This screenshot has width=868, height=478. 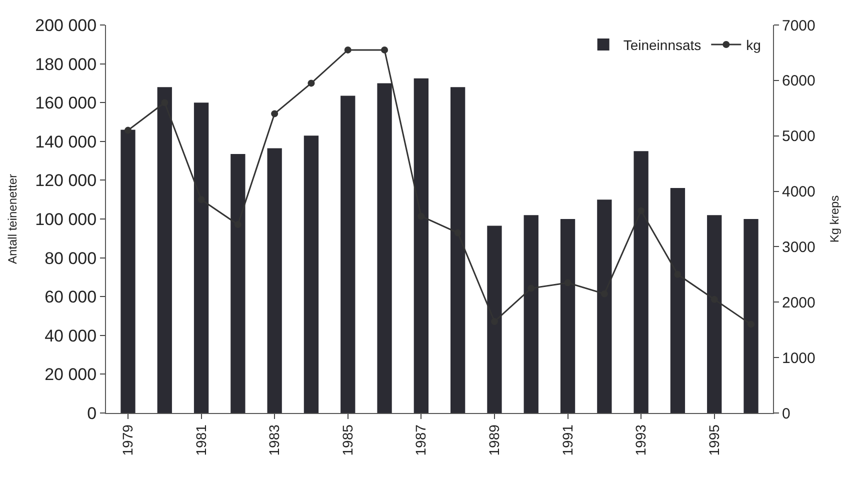 What do you see at coordinates (420, 440) in the screenshot?
I see `x-tick-label: 1987` at bounding box center [420, 440].